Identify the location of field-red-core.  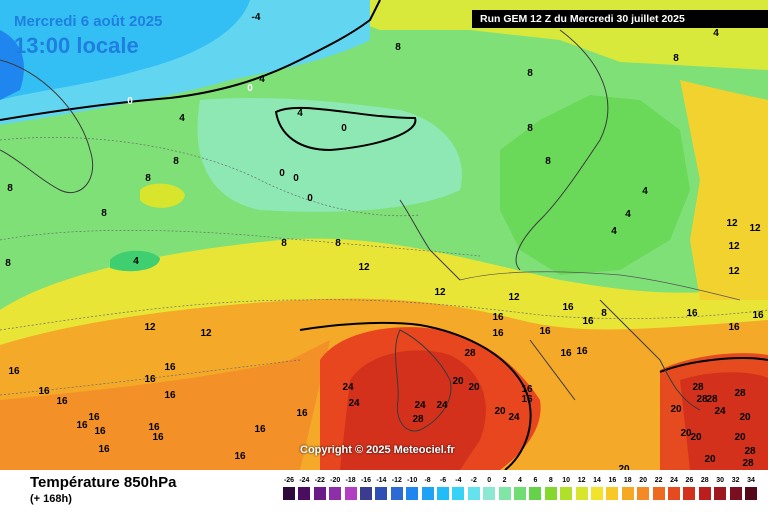
(413, 410).